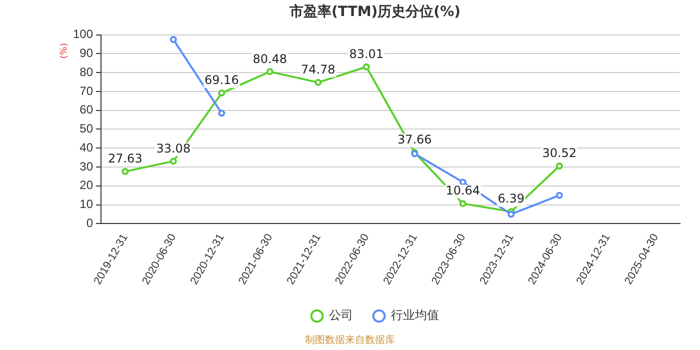 The width and height of the screenshot is (700, 350). I want to click on y-tick-label: 90, so click(87, 53).